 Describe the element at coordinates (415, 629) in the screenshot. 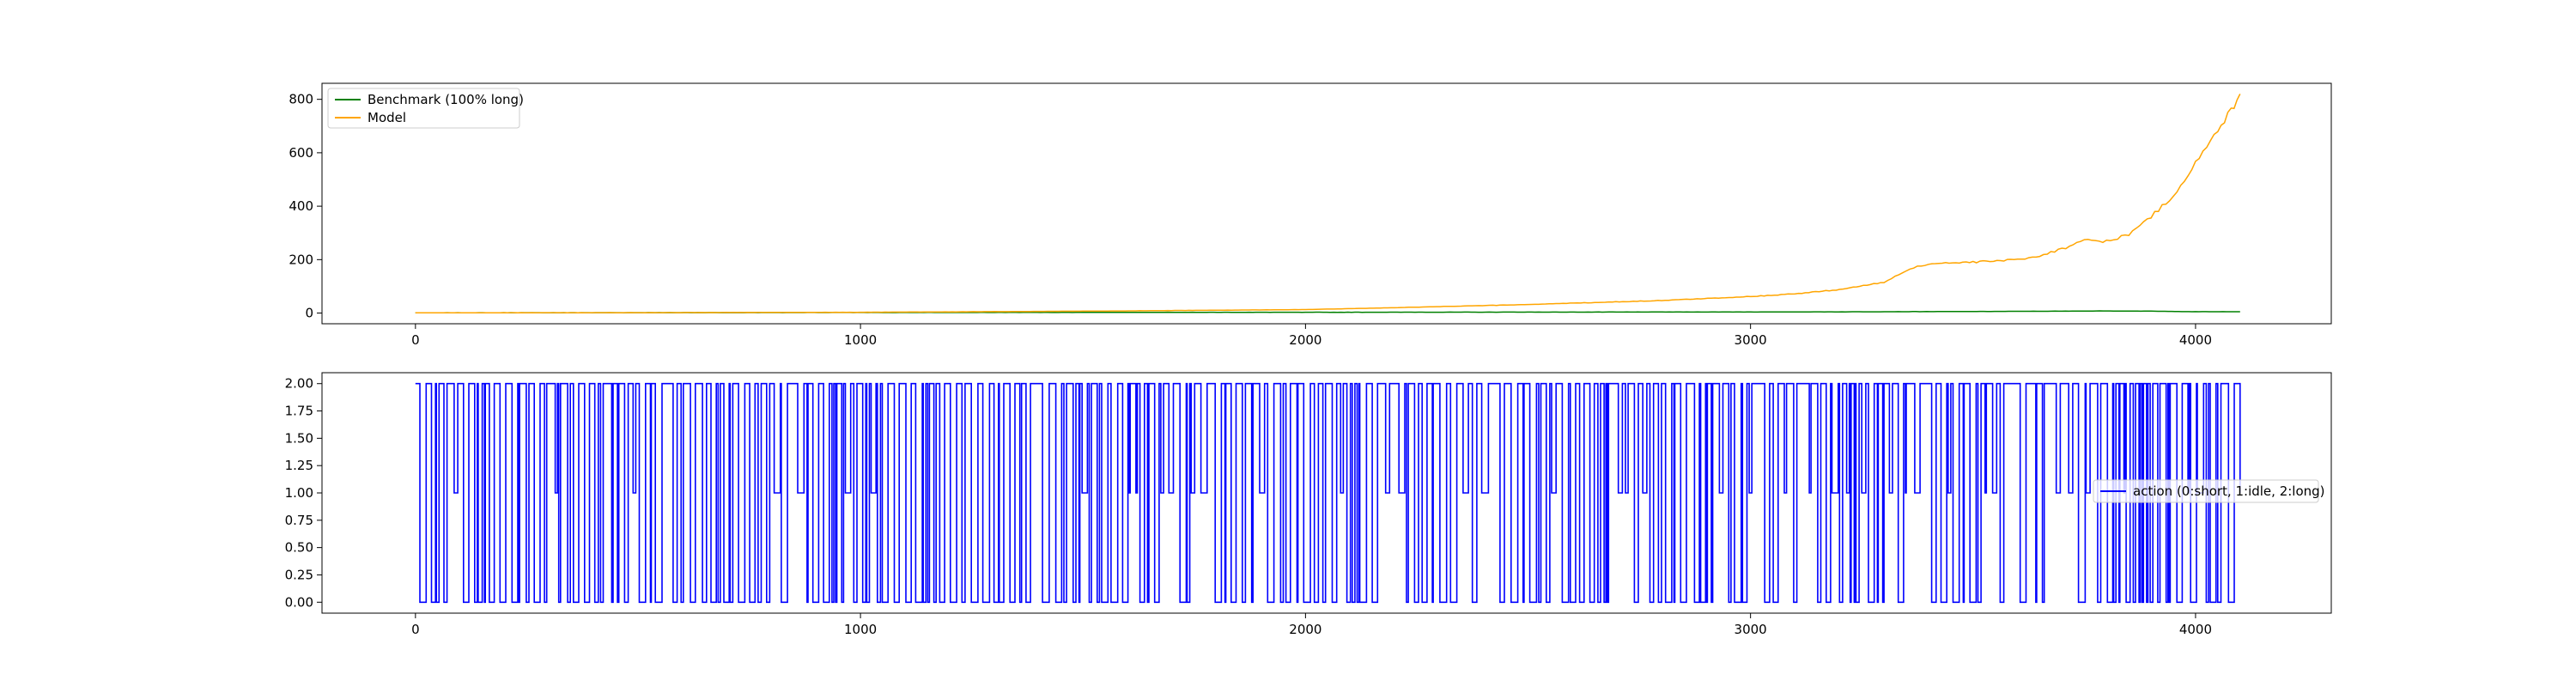

I see `action-x-tick-label: 0` at that location.